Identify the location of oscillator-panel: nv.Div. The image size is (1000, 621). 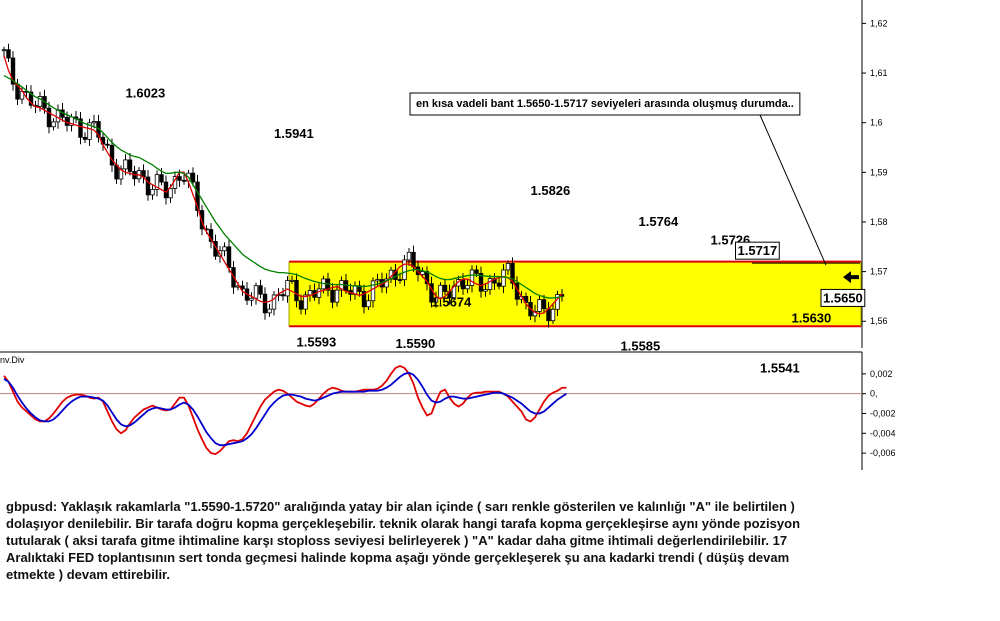
(431, 405).